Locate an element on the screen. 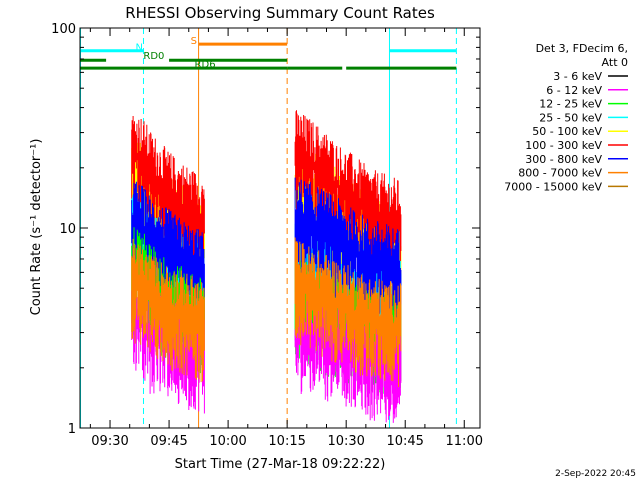  x-tick-label: 10:30 is located at coordinates (345, 441).